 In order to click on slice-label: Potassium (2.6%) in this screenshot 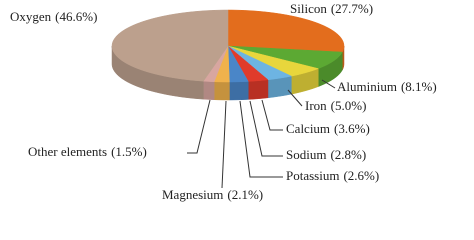, I will do `click(332, 175)`.